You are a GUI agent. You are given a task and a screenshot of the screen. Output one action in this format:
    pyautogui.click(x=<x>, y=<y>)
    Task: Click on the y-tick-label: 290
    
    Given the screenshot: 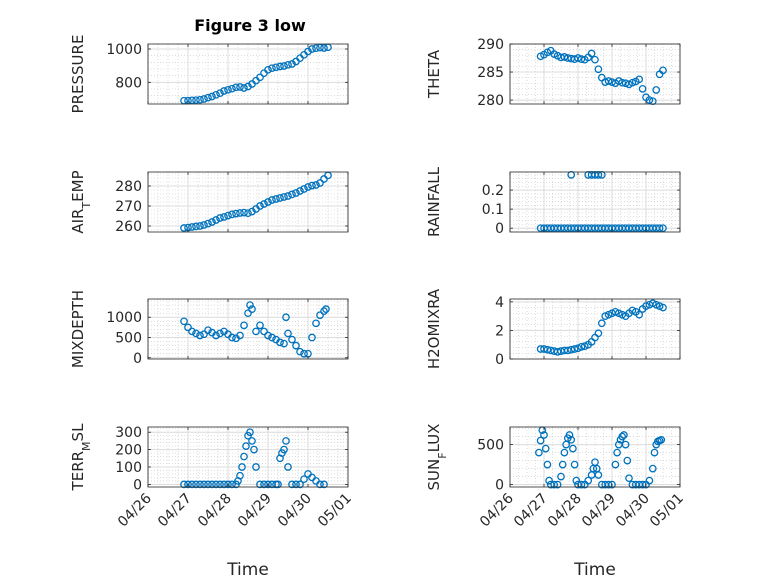 What is the action you would take?
    pyautogui.click(x=490, y=45)
    